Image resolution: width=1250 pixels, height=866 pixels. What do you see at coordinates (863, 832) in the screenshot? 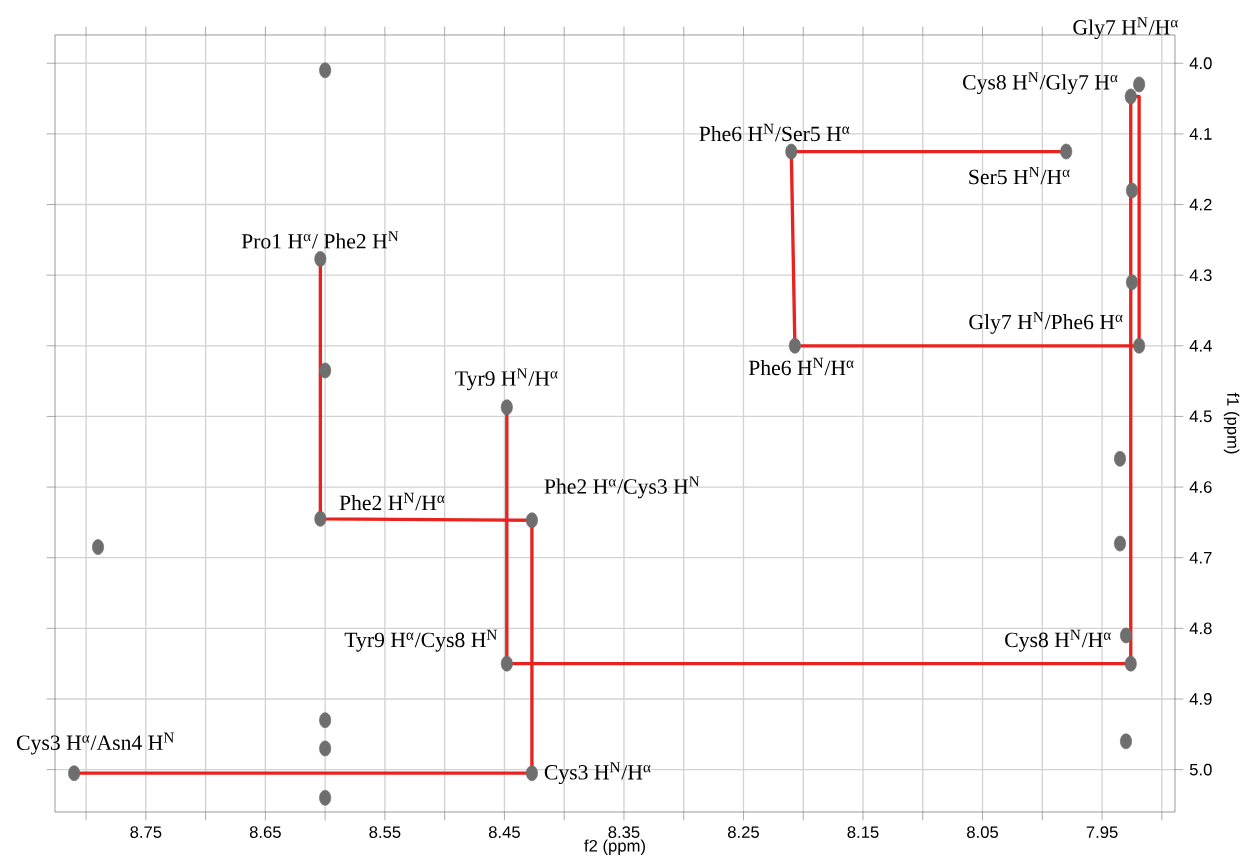
I see `x-tick-label: 8.15` at bounding box center [863, 832].